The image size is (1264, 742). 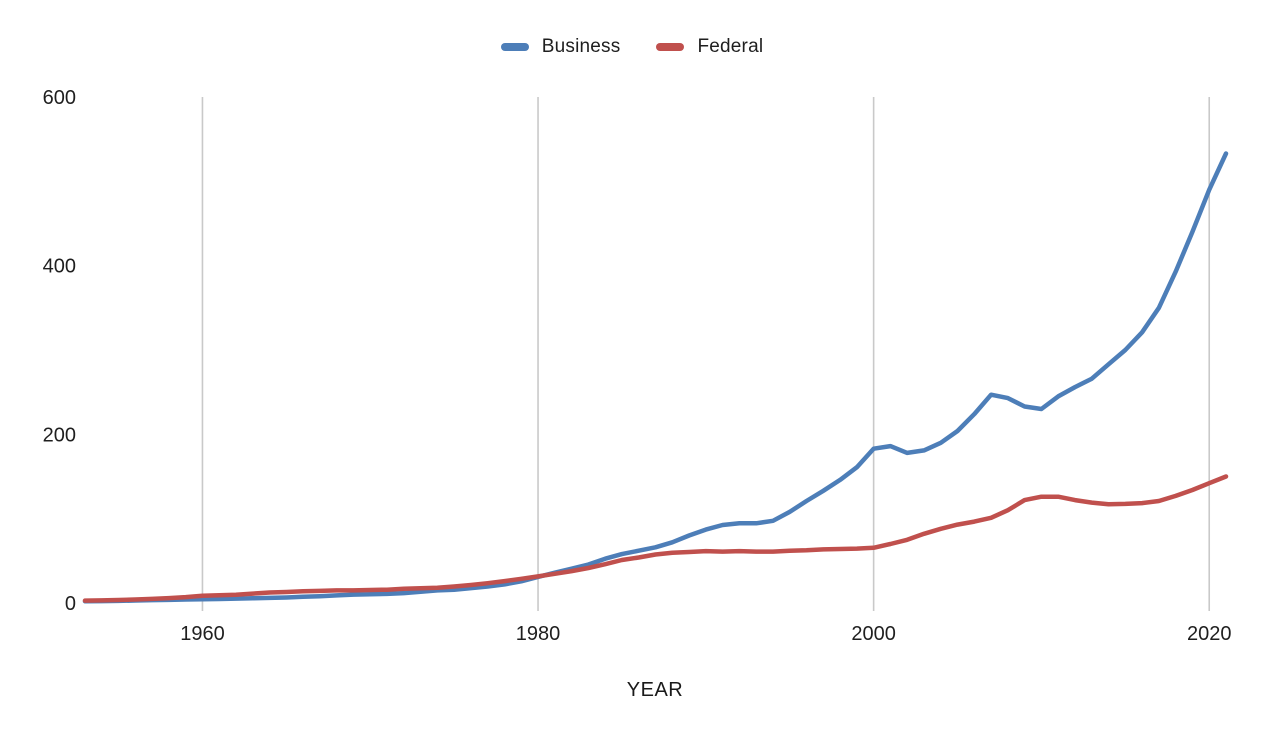 What do you see at coordinates (538, 634) in the screenshot?
I see `x-tick-label-1980: 1980` at bounding box center [538, 634].